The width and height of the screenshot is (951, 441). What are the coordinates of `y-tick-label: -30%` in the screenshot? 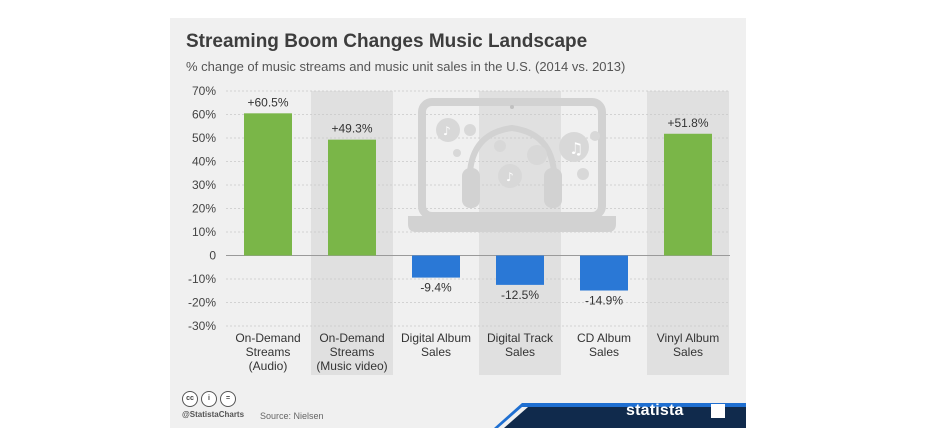 It's located at (202, 326).